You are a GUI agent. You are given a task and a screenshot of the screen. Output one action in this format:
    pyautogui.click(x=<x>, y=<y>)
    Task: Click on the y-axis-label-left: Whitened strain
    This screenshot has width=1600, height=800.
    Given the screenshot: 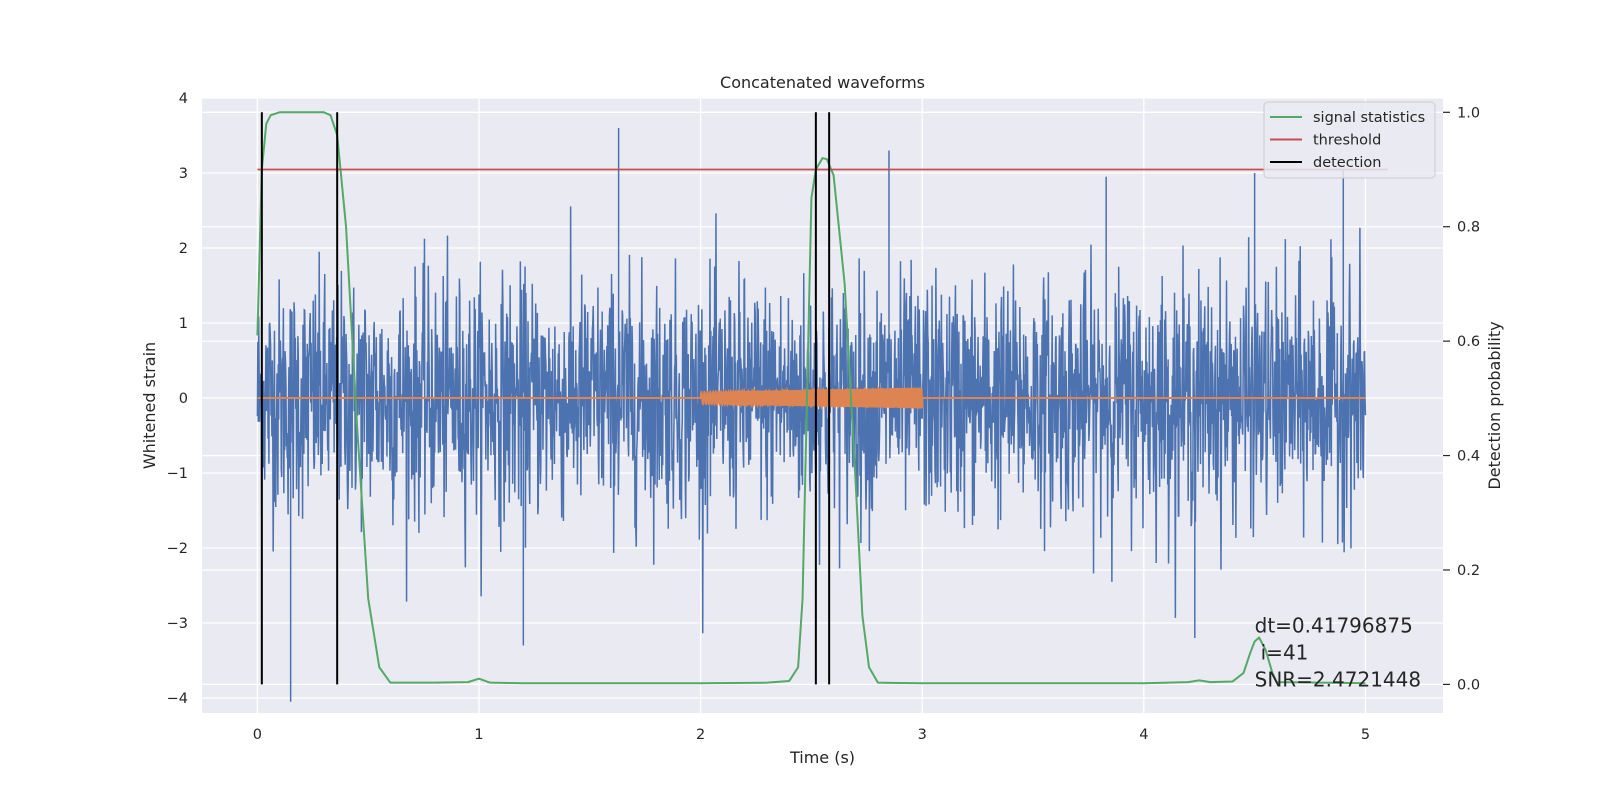 What is the action you would take?
    pyautogui.click(x=149, y=405)
    